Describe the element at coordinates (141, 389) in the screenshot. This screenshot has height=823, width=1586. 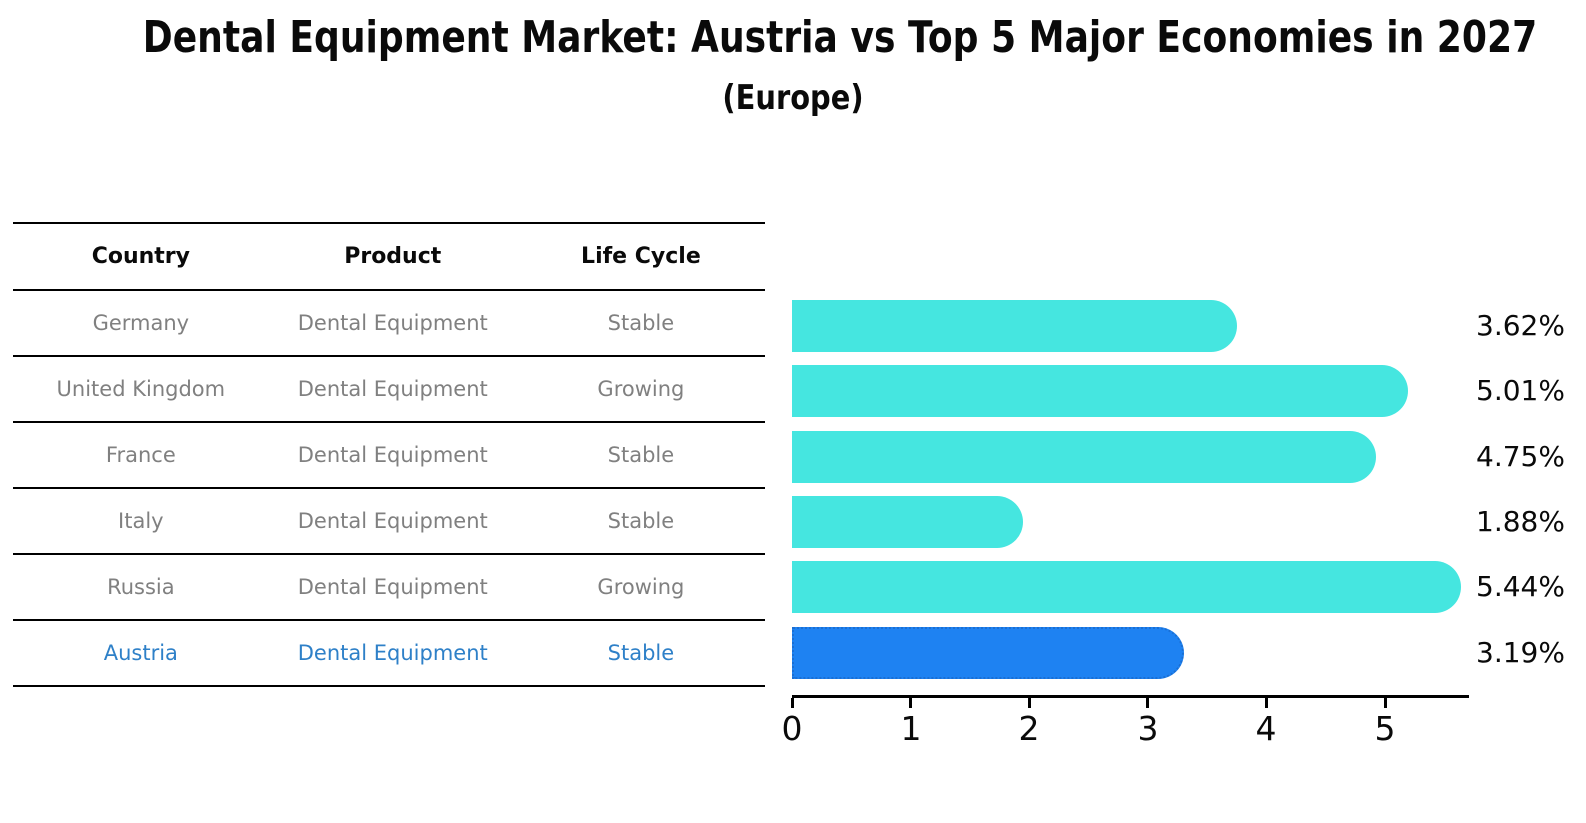
I see `cell-country: United Kingdom` at that location.